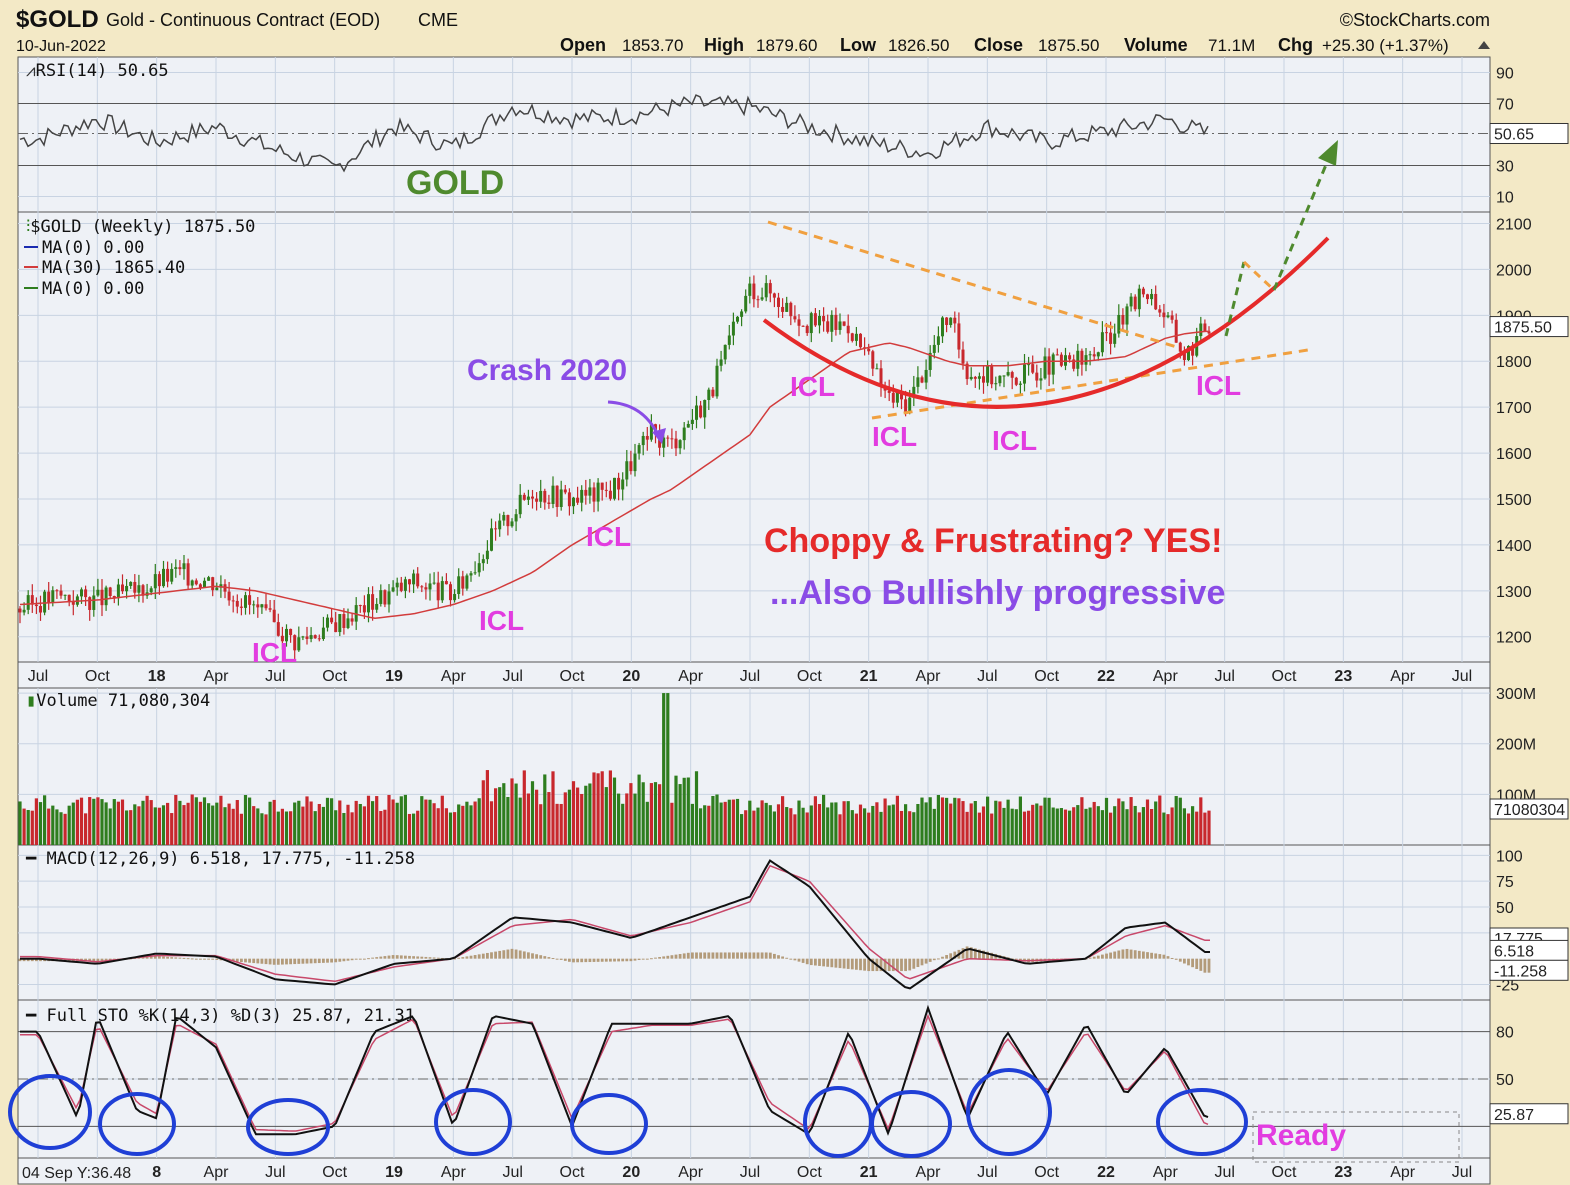 Image resolution: width=1570 pixels, height=1185 pixels. Describe the element at coordinates (1514, 951) in the screenshot. I see `macd-last-text: 6.518` at that location.